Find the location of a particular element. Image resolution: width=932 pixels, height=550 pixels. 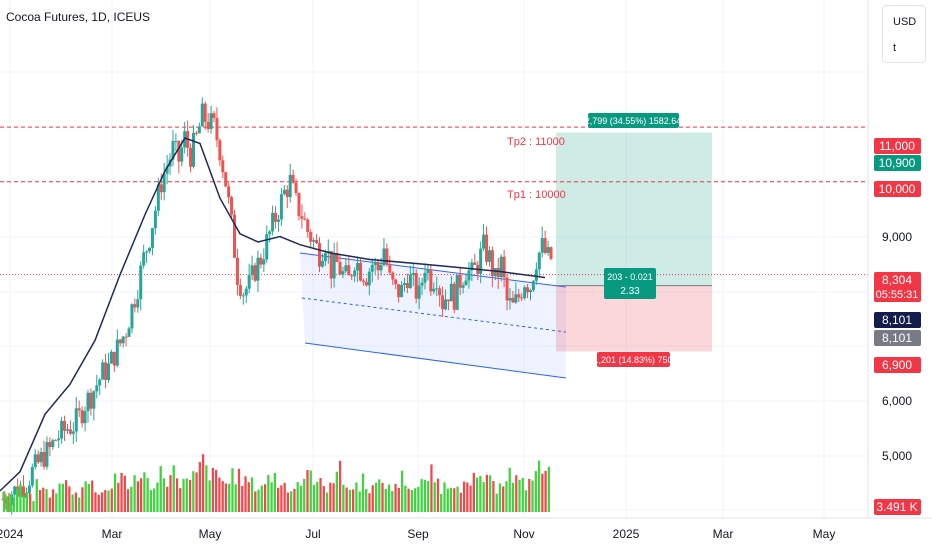

x-tick-label: Mar is located at coordinates (112, 534).